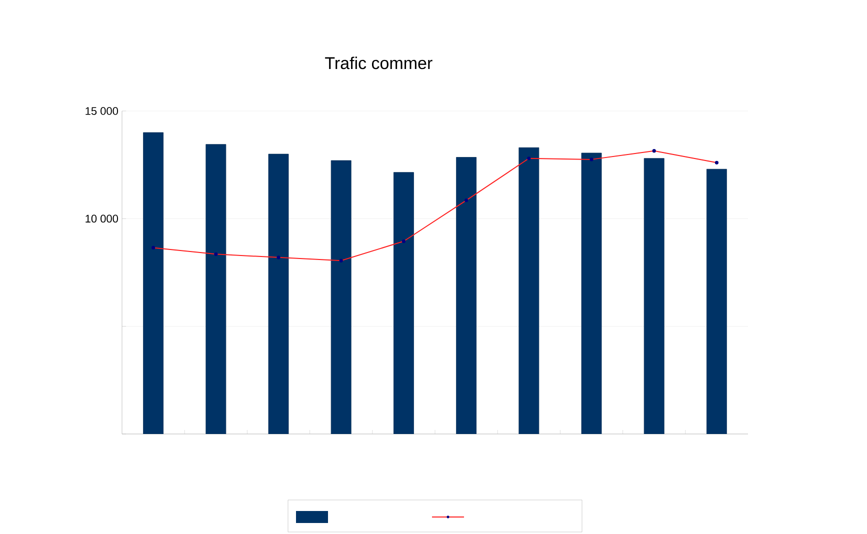  Describe the element at coordinates (102, 111) in the screenshot. I see `y-tick-label: 15 000` at that location.